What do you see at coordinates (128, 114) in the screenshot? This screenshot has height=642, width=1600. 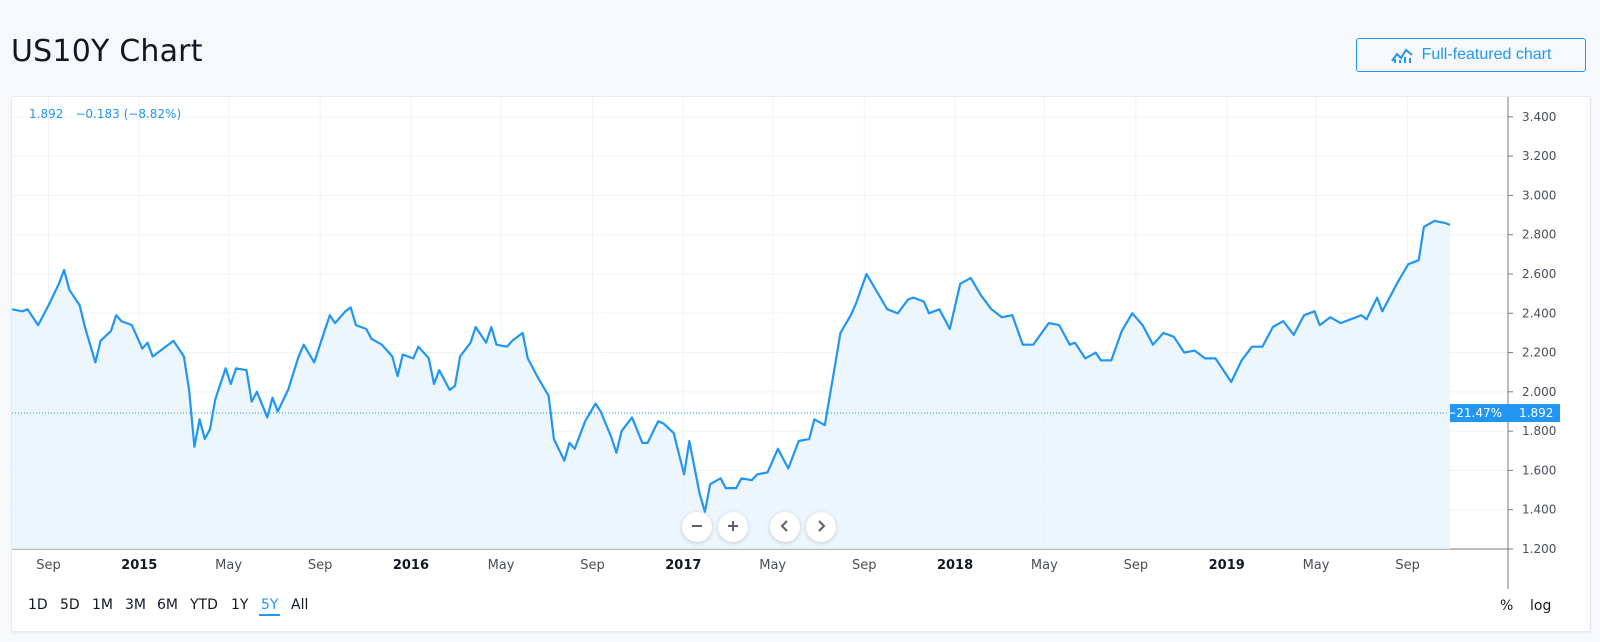 I see `legend-change: −0.183 (−8.82%)` at bounding box center [128, 114].